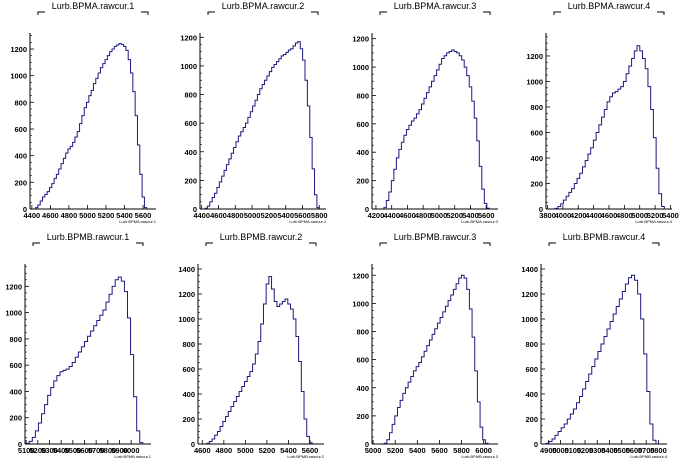  What do you see at coordinates (235, 215) in the screenshot?
I see `x-tick-label: 4800` at bounding box center [235, 215].